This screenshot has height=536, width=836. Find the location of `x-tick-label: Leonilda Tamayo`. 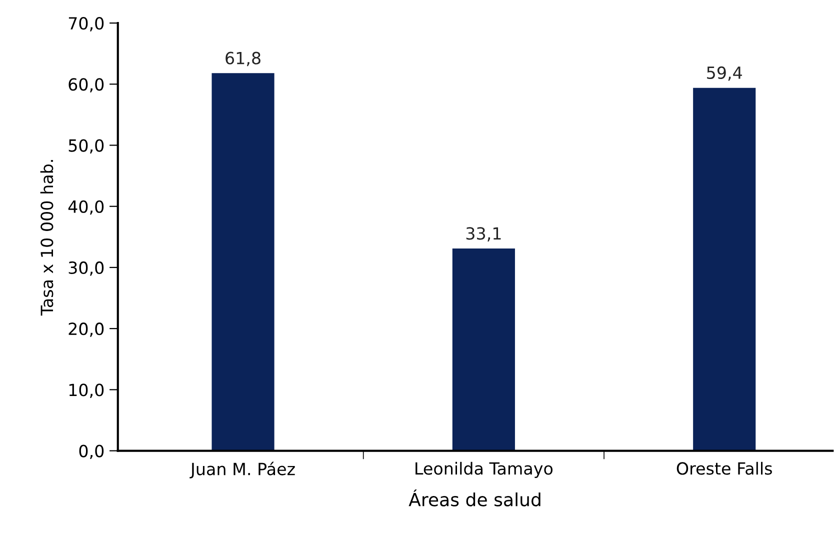

x-tick-label: Leonilda Tamayo is located at coordinates (484, 470).